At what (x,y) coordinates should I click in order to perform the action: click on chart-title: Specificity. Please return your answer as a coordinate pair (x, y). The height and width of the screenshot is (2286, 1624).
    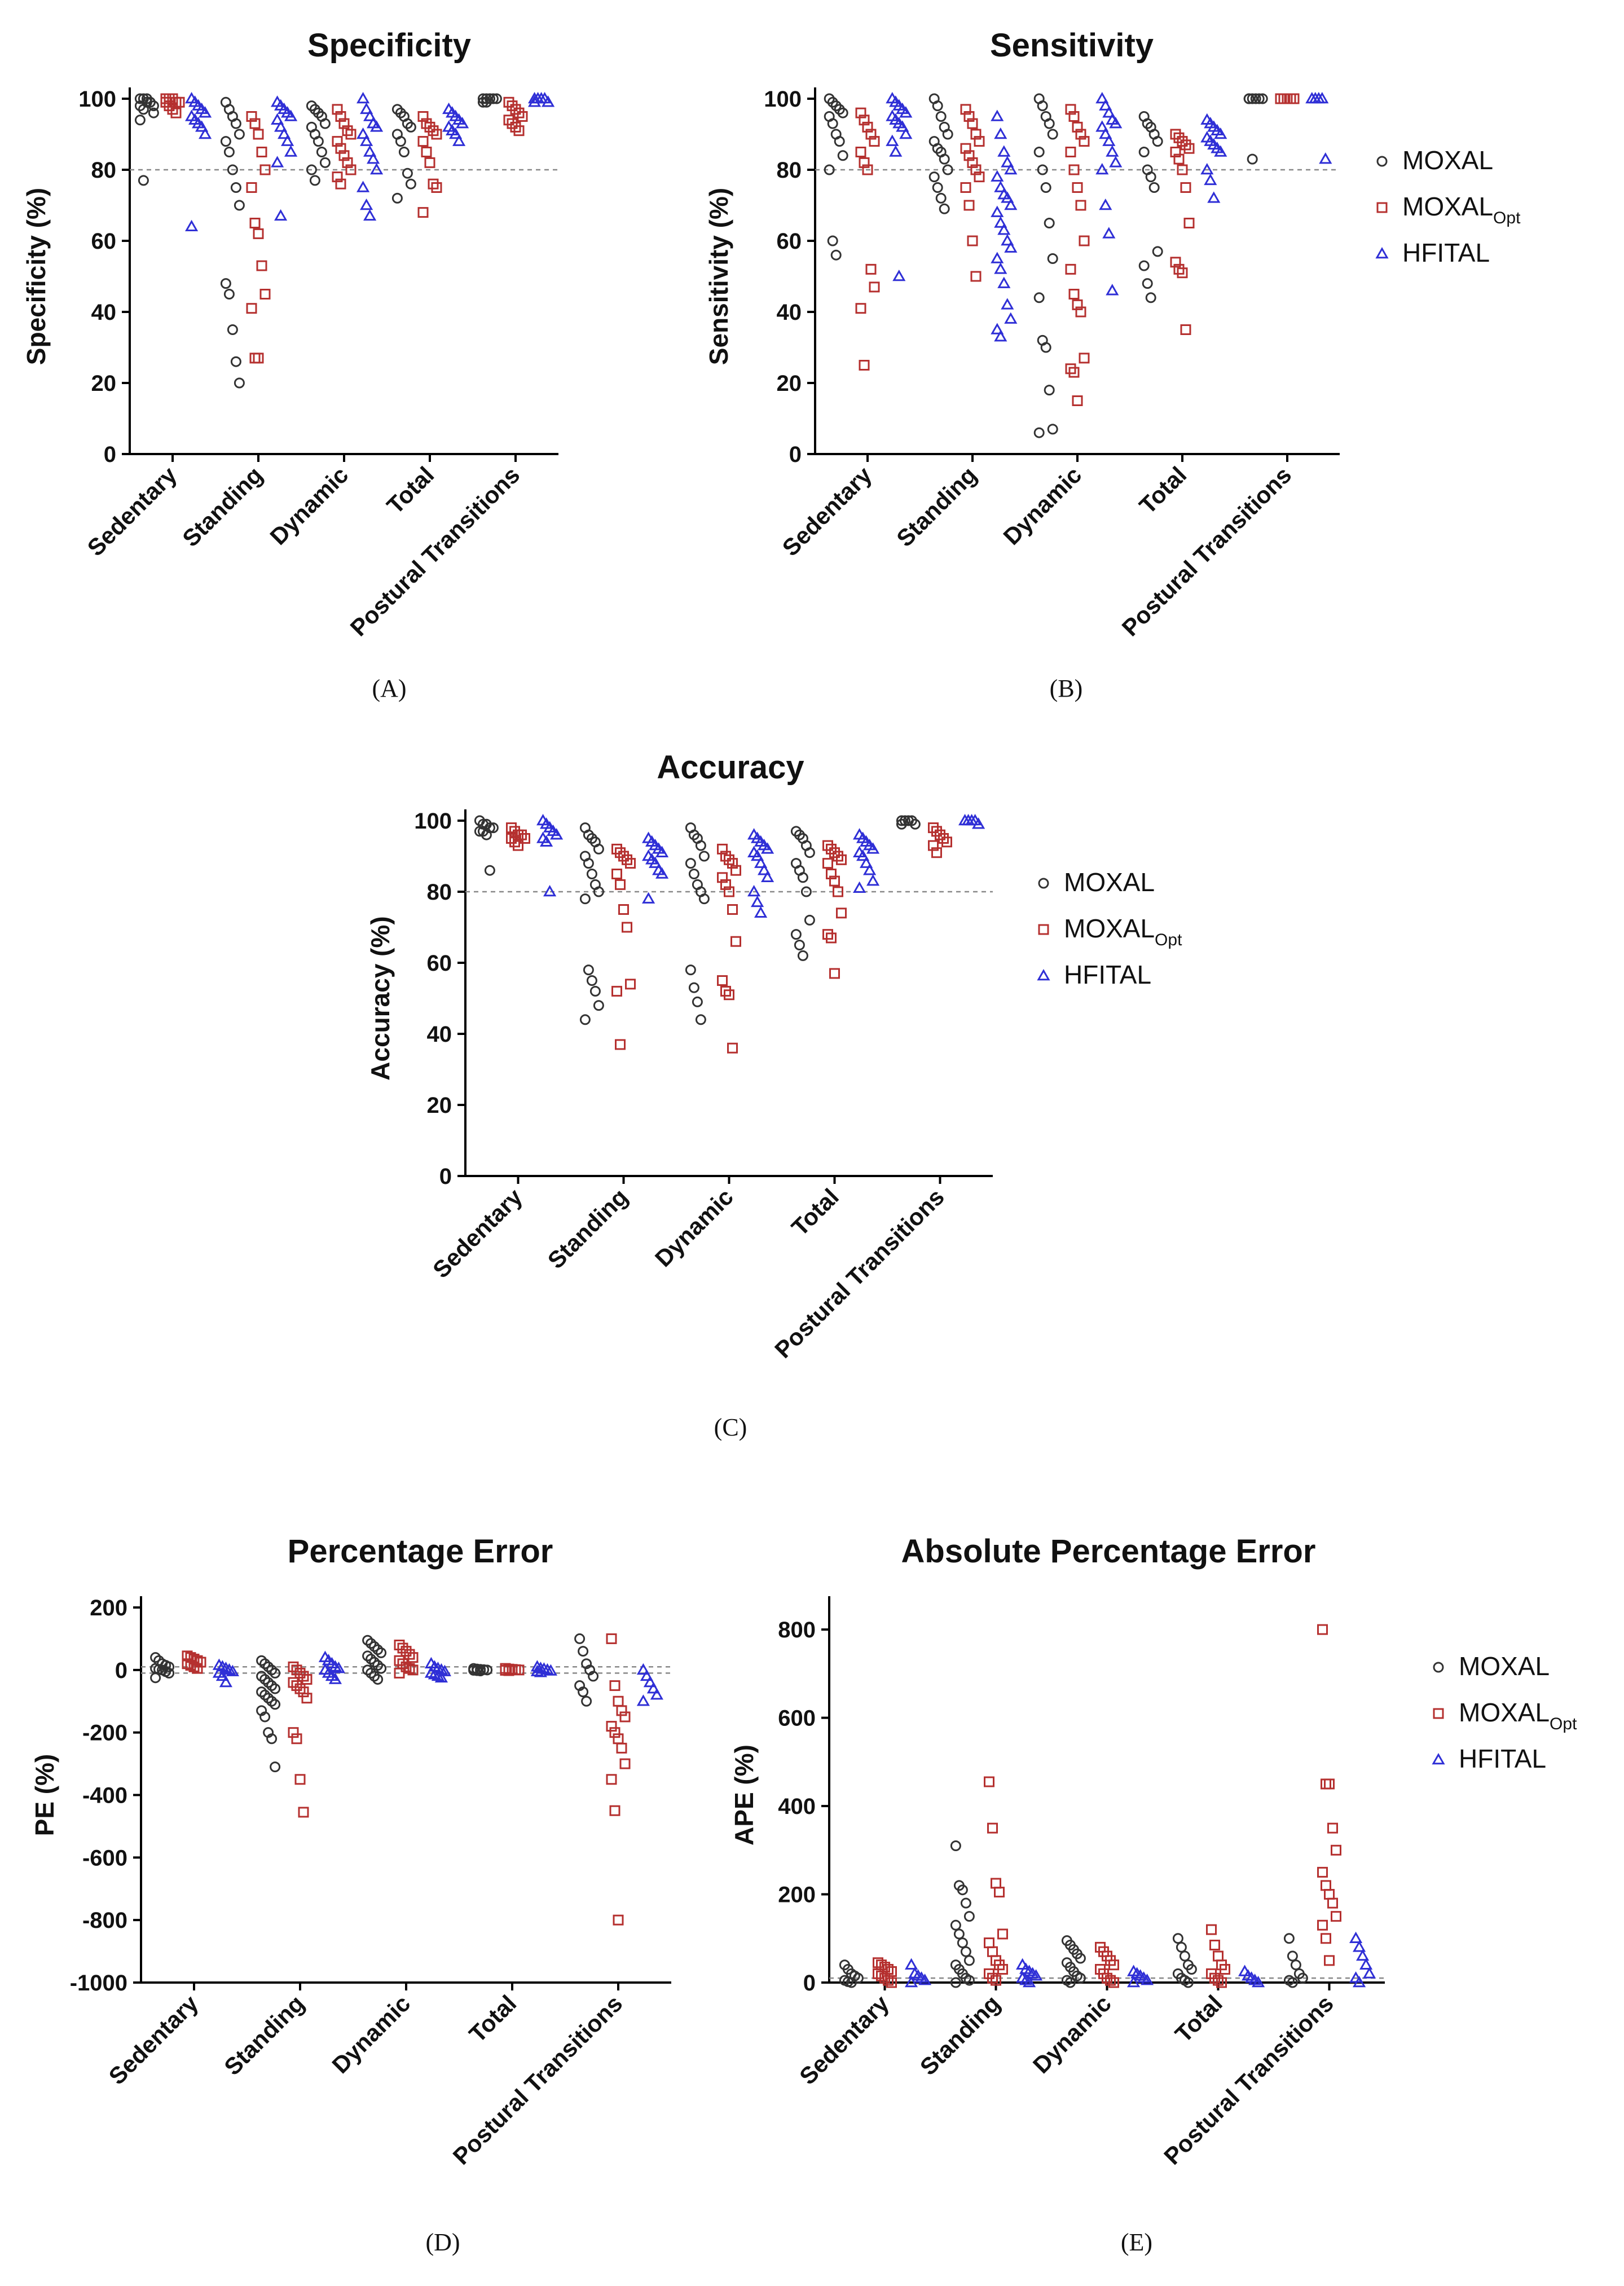
    Looking at the image, I should click on (389, 46).